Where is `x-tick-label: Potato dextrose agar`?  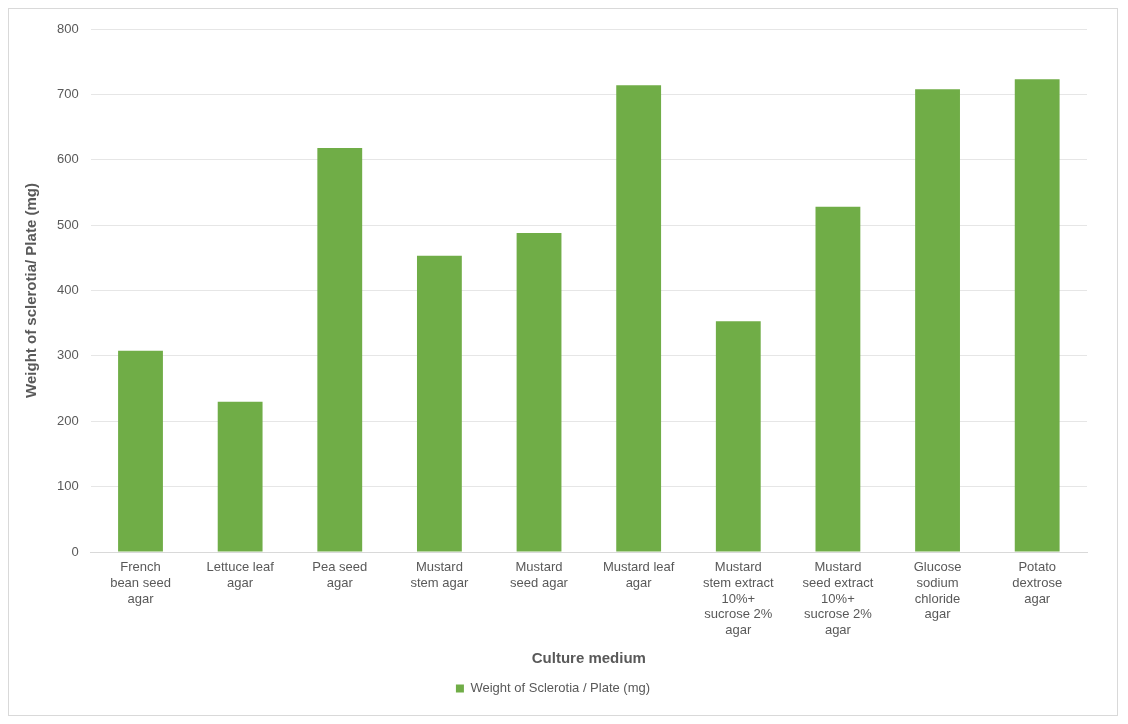
x-tick-label: Potato dextrose agar is located at coordinates (1037, 582).